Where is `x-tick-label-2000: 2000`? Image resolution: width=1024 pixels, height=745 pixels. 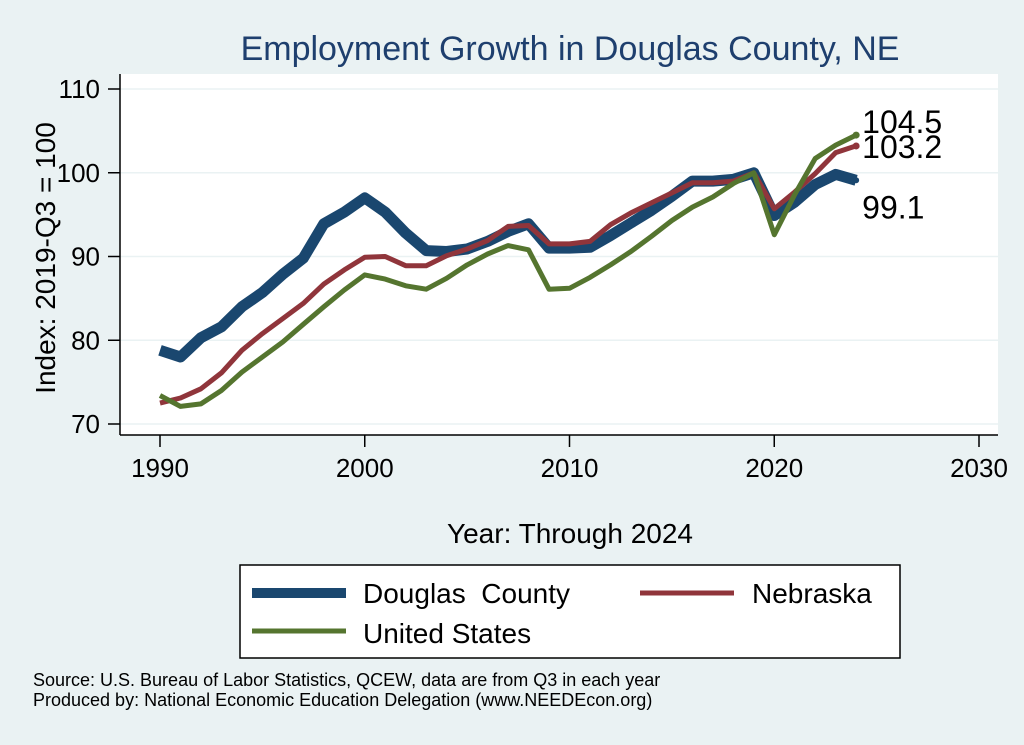
x-tick-label-2000: 2000 is located at coordinates (365, 468).